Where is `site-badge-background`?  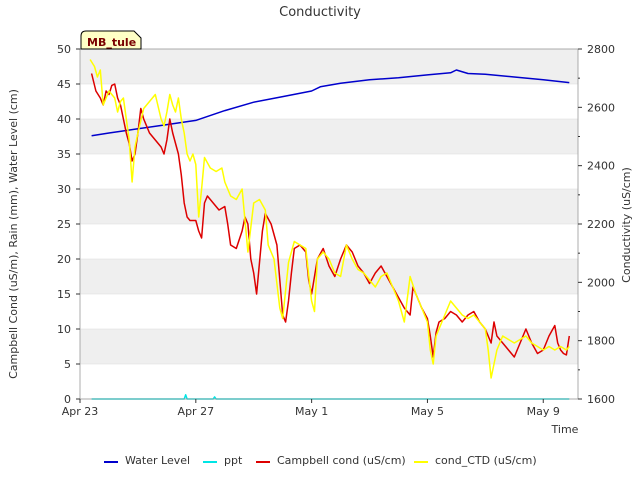 site-badge-background is located at coordinates (111, 40).